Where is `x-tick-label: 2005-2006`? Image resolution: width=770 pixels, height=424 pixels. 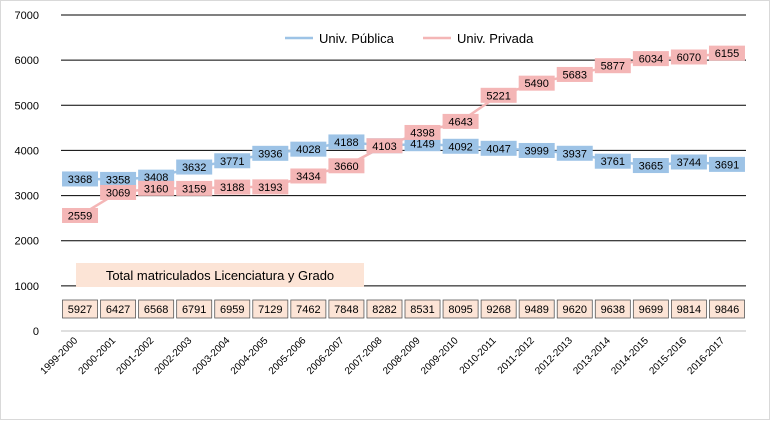
x-tick-label: 2005-2006 is located at coordinates (288, 356).